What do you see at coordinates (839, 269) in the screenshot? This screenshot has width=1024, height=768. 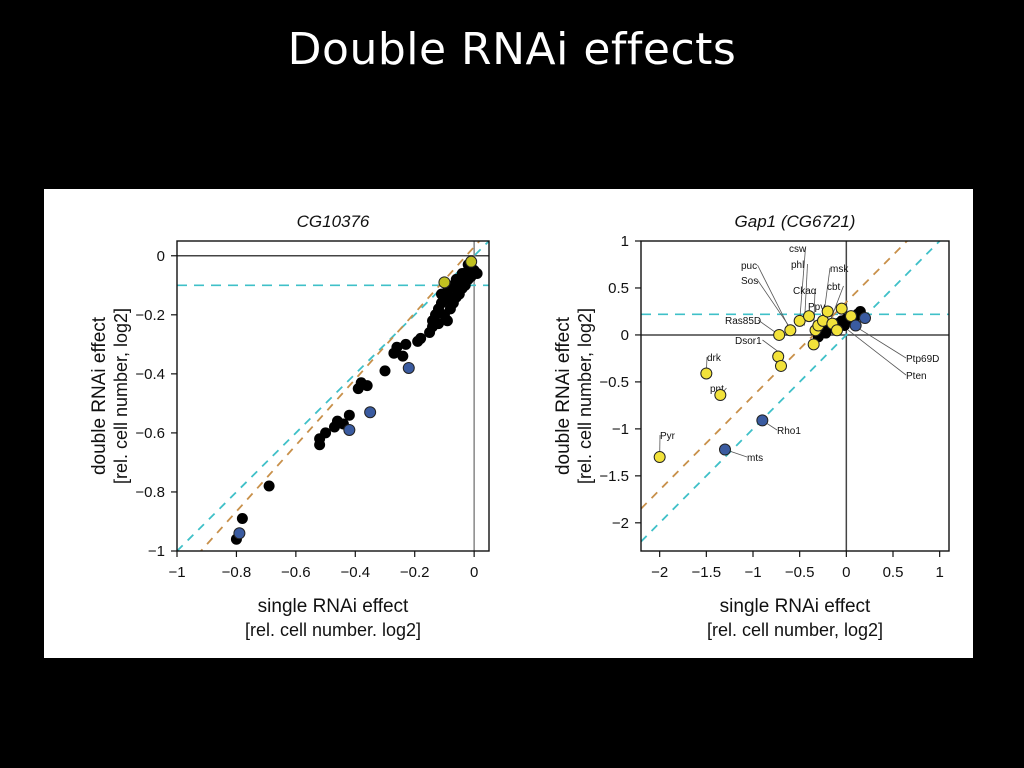 I see `point-label-msk: msk` at bounding box center [839, 269].